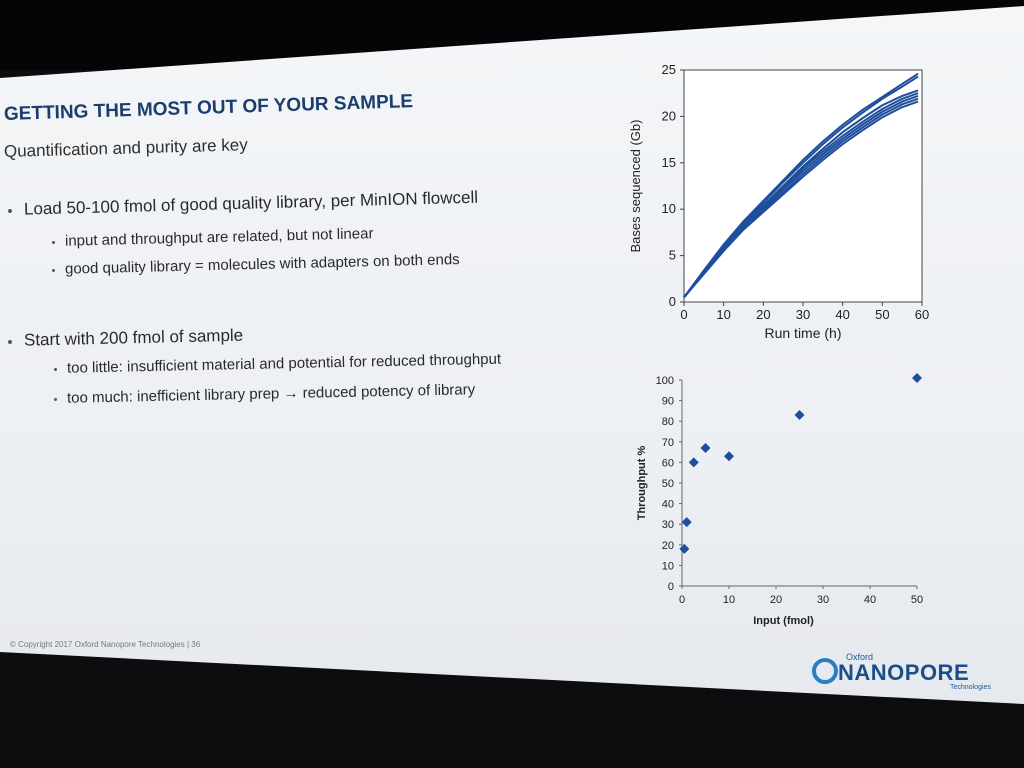 This screenshot has width=1024, height=768. I want to click on scatter-y-tick-label: 20, so click(668, 546).